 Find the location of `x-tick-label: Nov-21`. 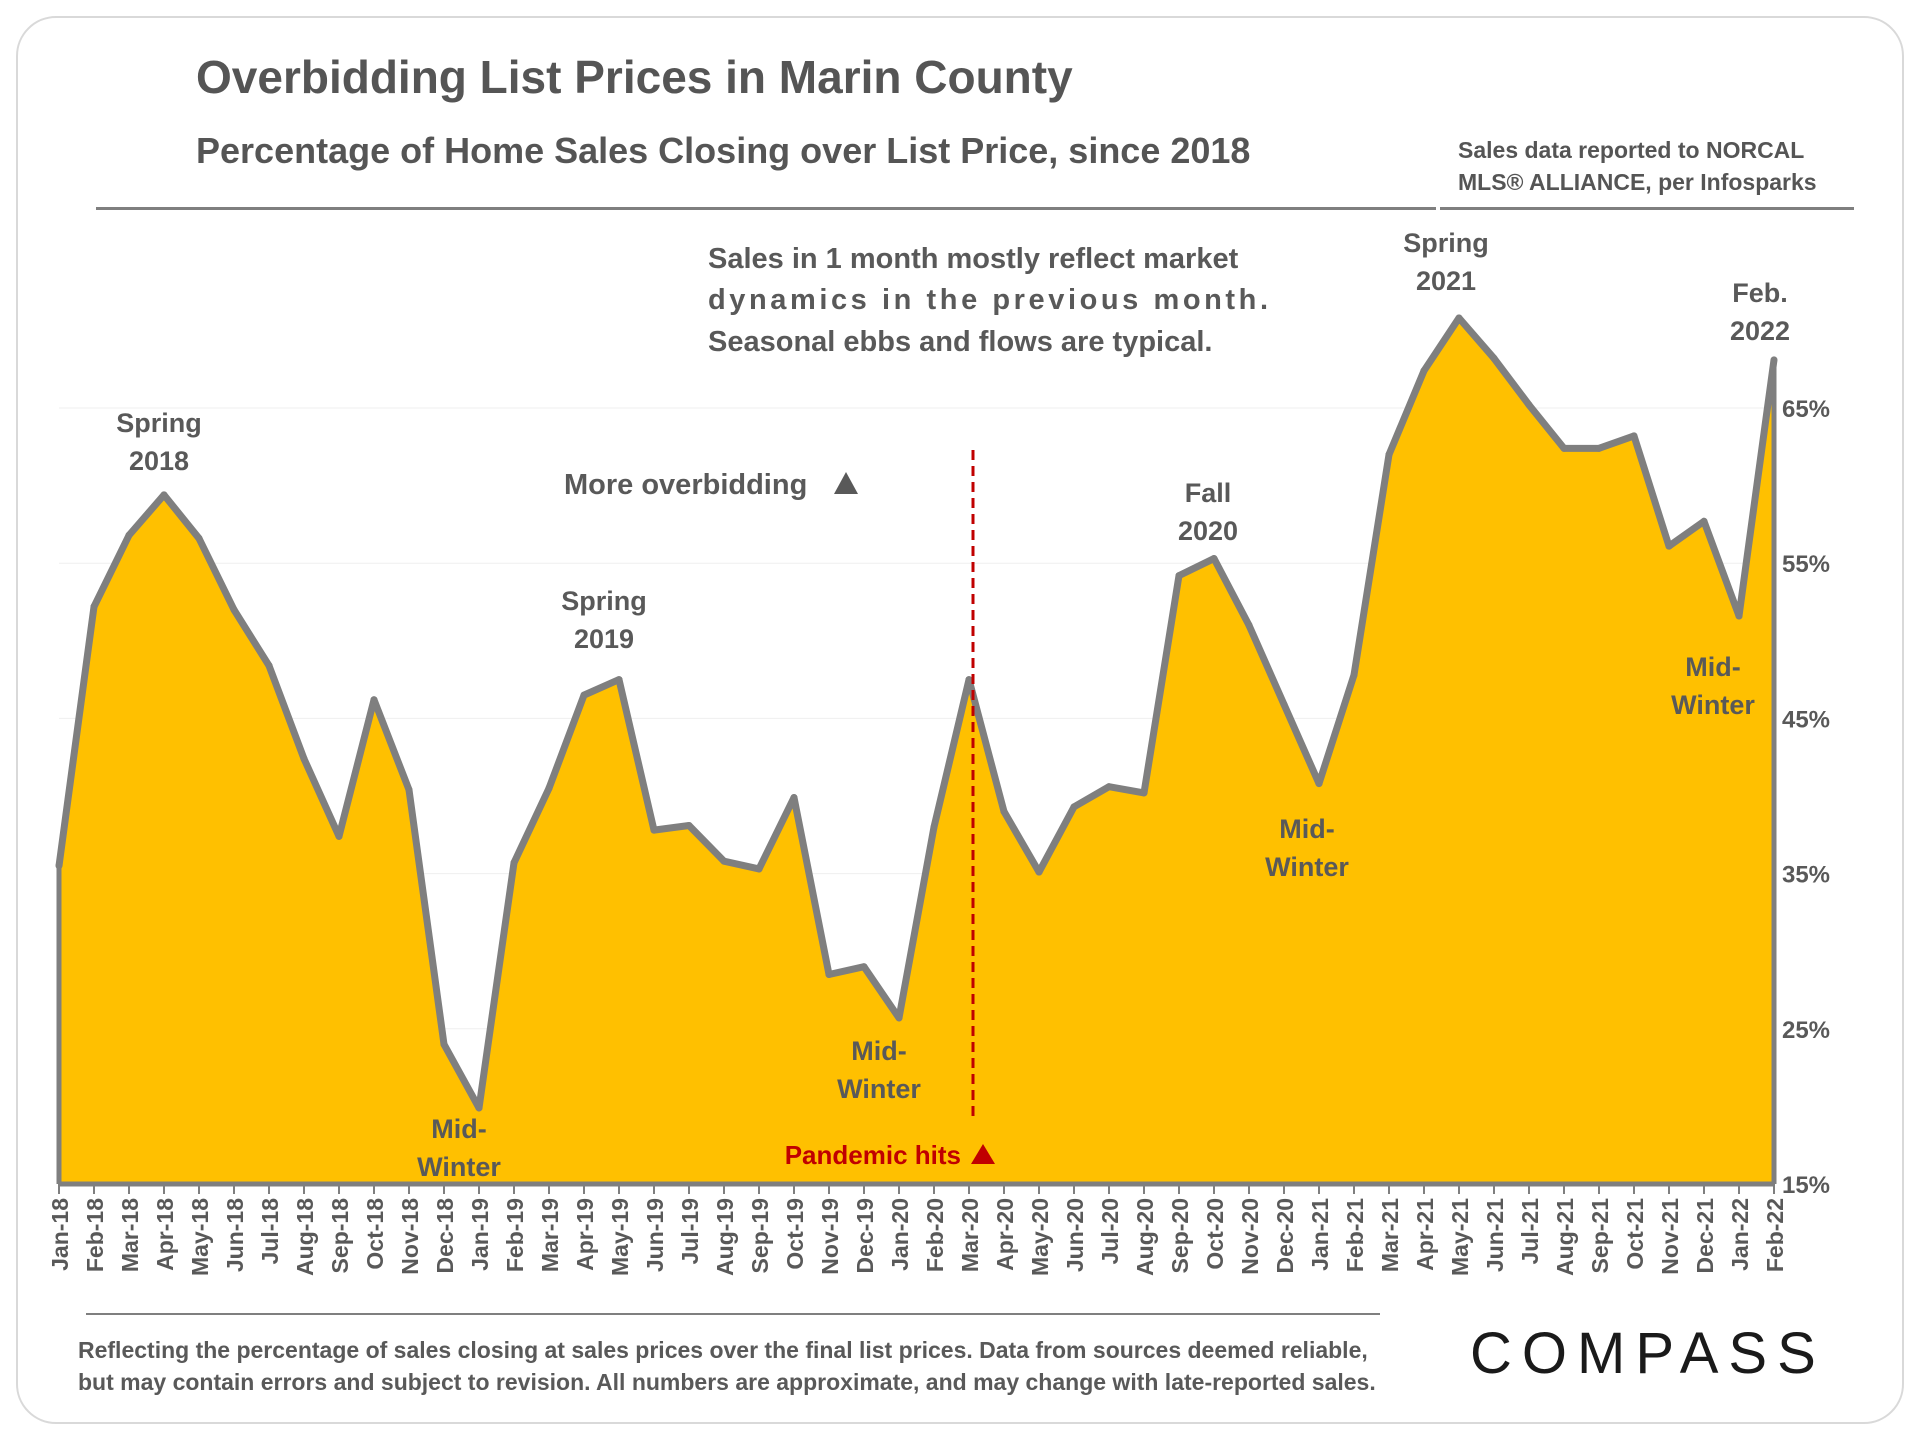

x-tick-label: Nov-21 is located at coordinates (1670, 1236).